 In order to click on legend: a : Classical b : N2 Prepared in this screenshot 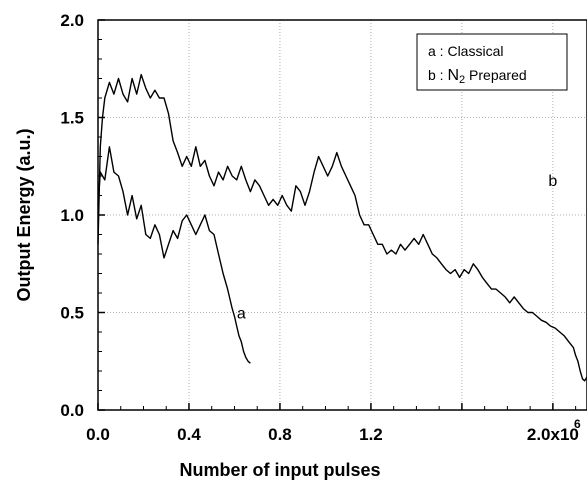, I will do `click(492, 62)`.